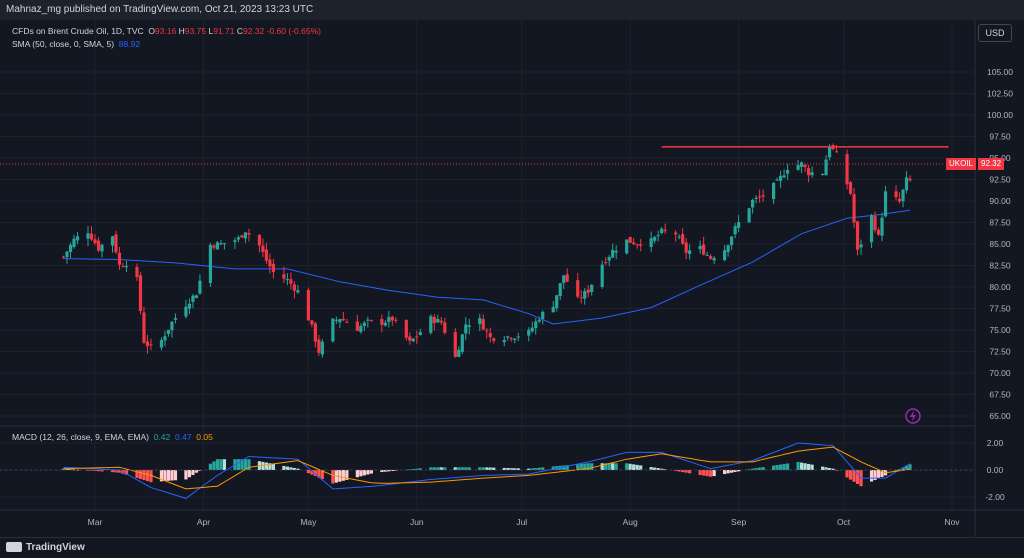  I want to click on legend-low: 91.71, so click(224, 31).